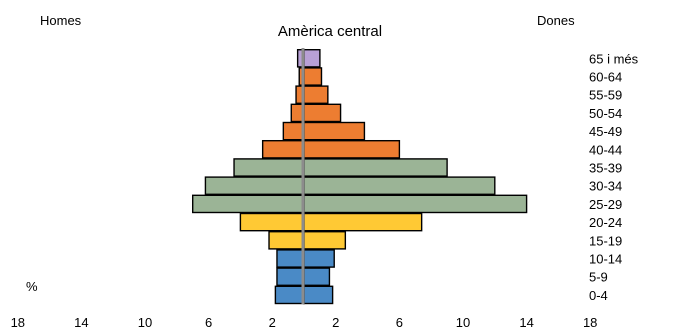 The width and height of the screenshot is (679, 332). I want to click on category-label: 25-29, so click(605, 204).